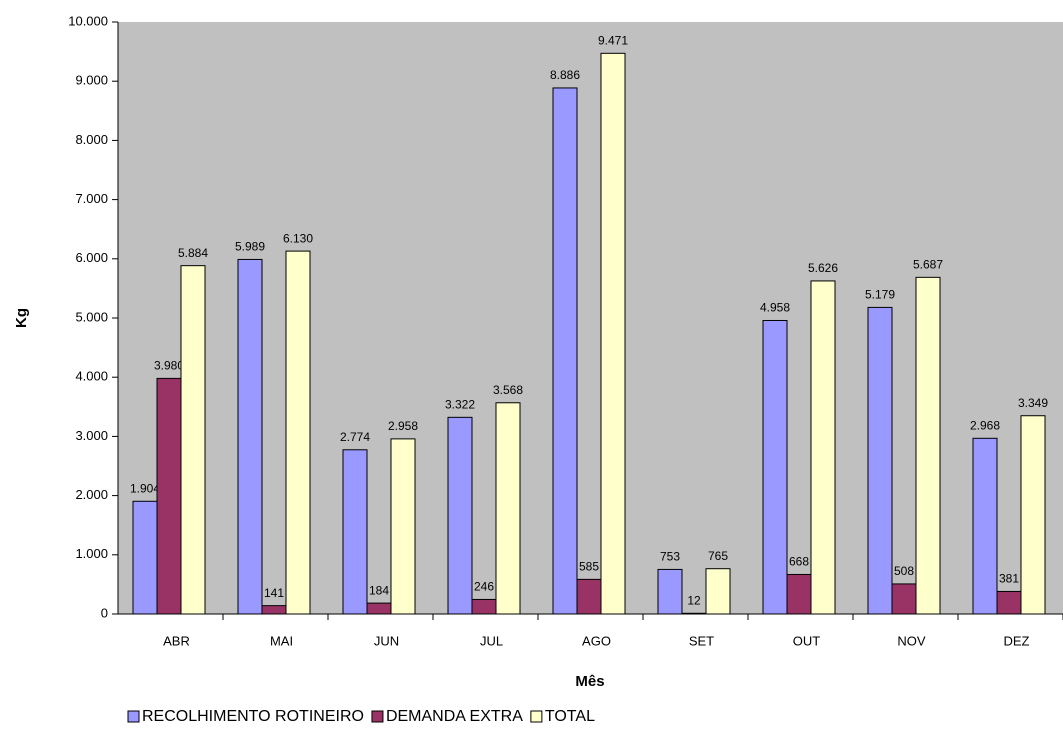 Image resolution: width=1063 pixels, height=753 pixels. I want to click on value-label: 141, so click(274, 593).